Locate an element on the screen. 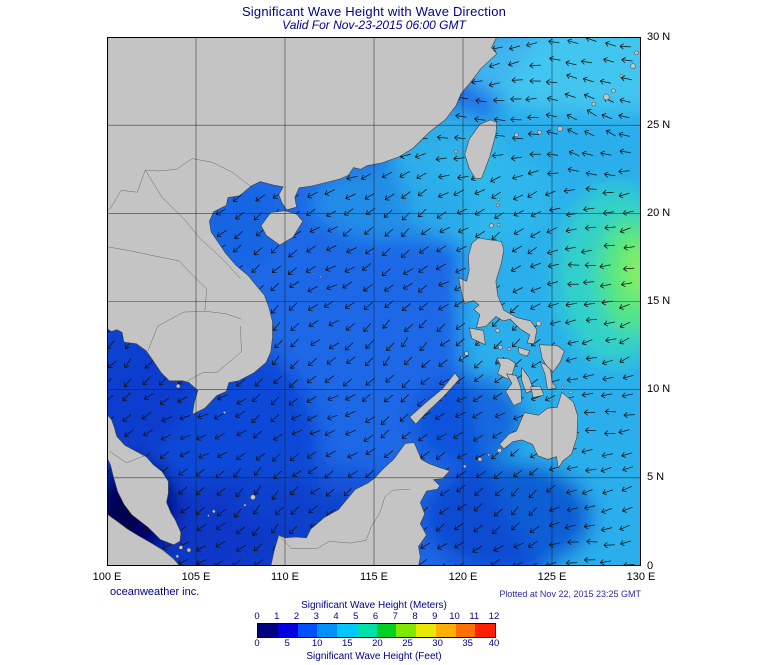 The width and height of the screenshot is (775, 665). legend-meters-tick-label: 9 is located at coordinates (435, 616).